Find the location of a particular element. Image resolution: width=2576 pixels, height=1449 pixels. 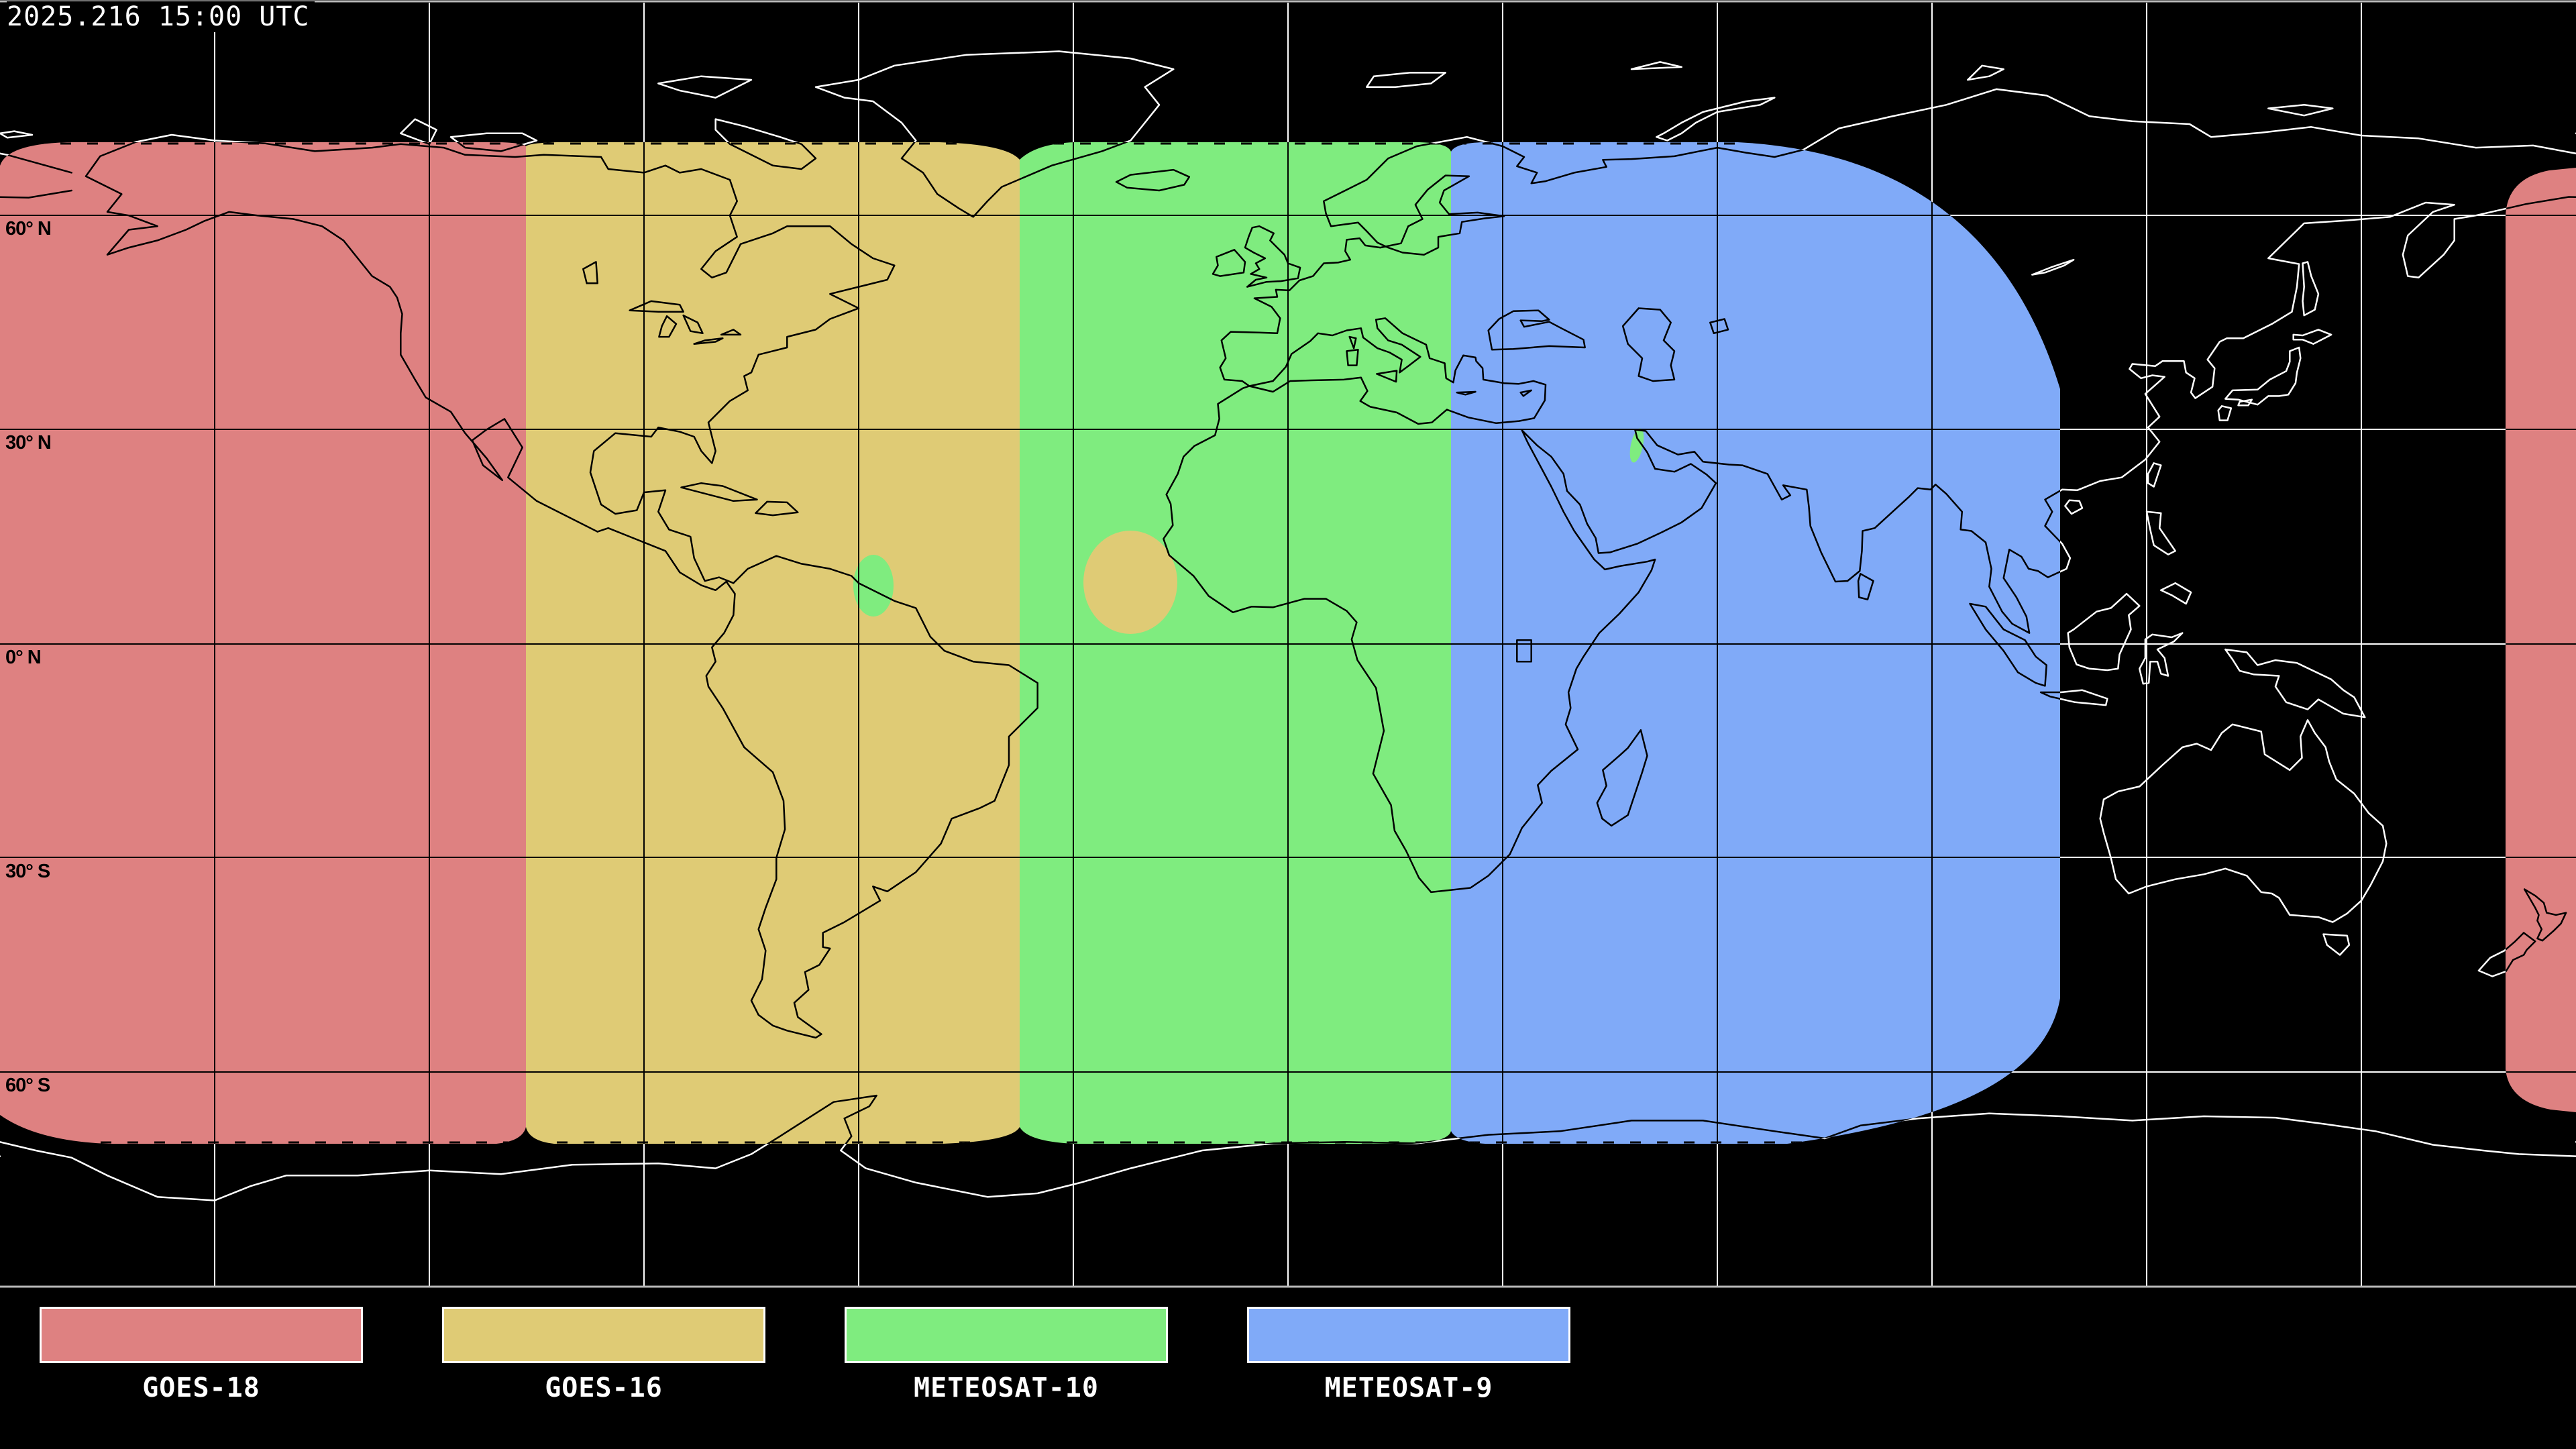

lat-label-60n: 60° N is located at coordinates (28, 228).